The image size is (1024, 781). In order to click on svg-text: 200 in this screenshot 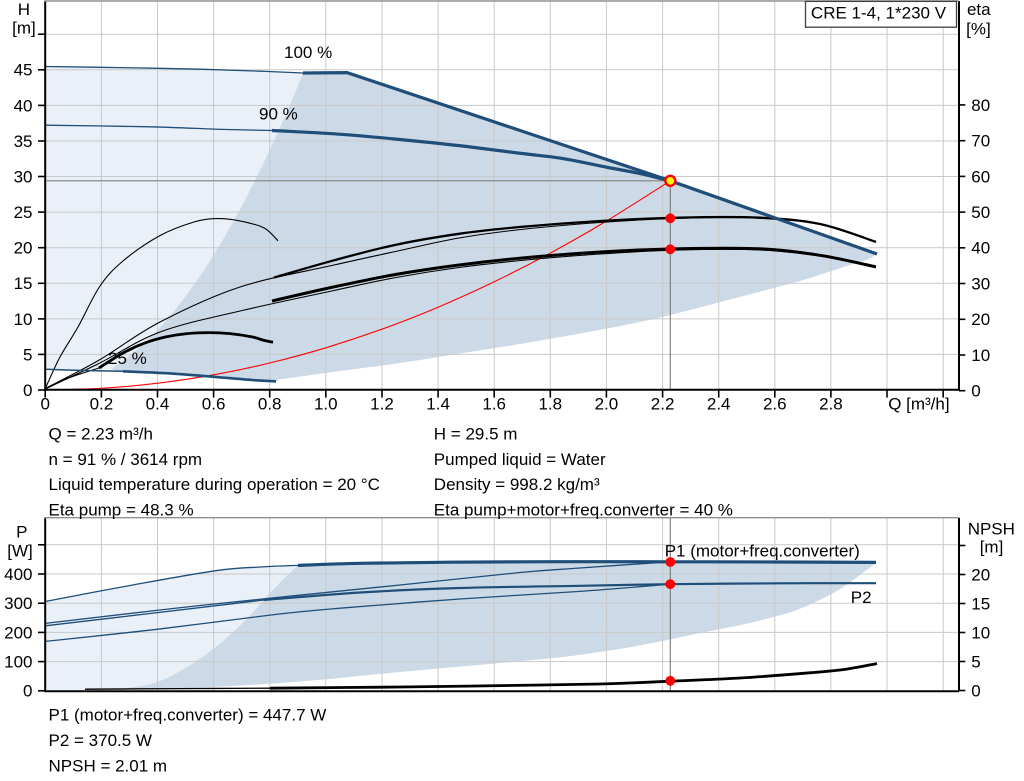, I will do `click(18, 632)`.